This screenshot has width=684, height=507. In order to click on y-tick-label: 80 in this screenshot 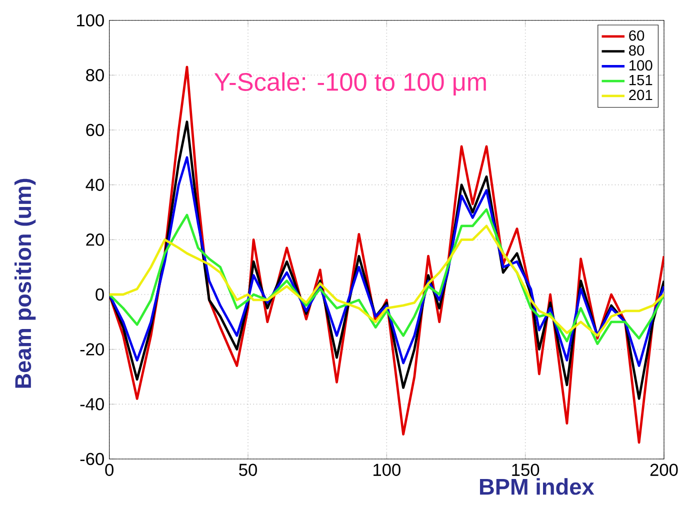, I will do `click(95, 75)`.